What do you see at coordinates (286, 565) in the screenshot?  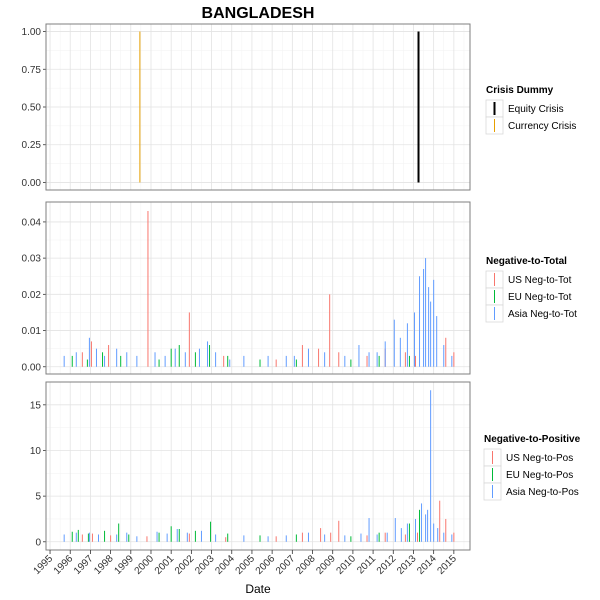 I see `x-tick-label: 2007` at bounding box center [286, 565].